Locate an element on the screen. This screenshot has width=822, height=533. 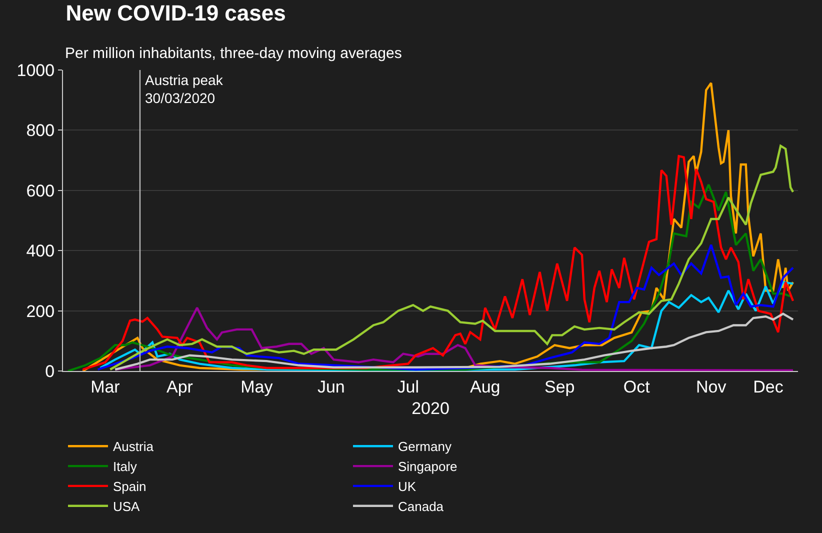
legend-label: Spain is located at coordinates (129, 486).